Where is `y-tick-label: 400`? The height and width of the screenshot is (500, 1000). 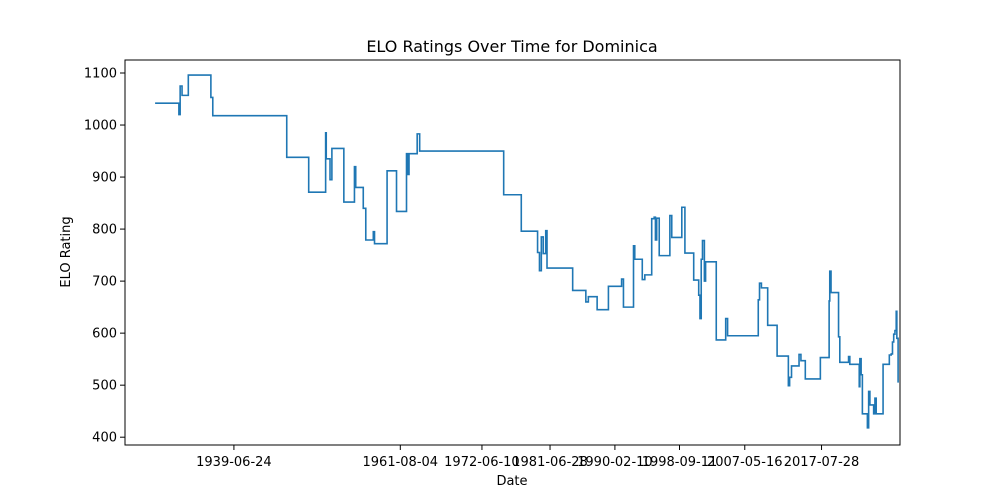 y-tick-label: 400 is located at coordinates (104, 438).